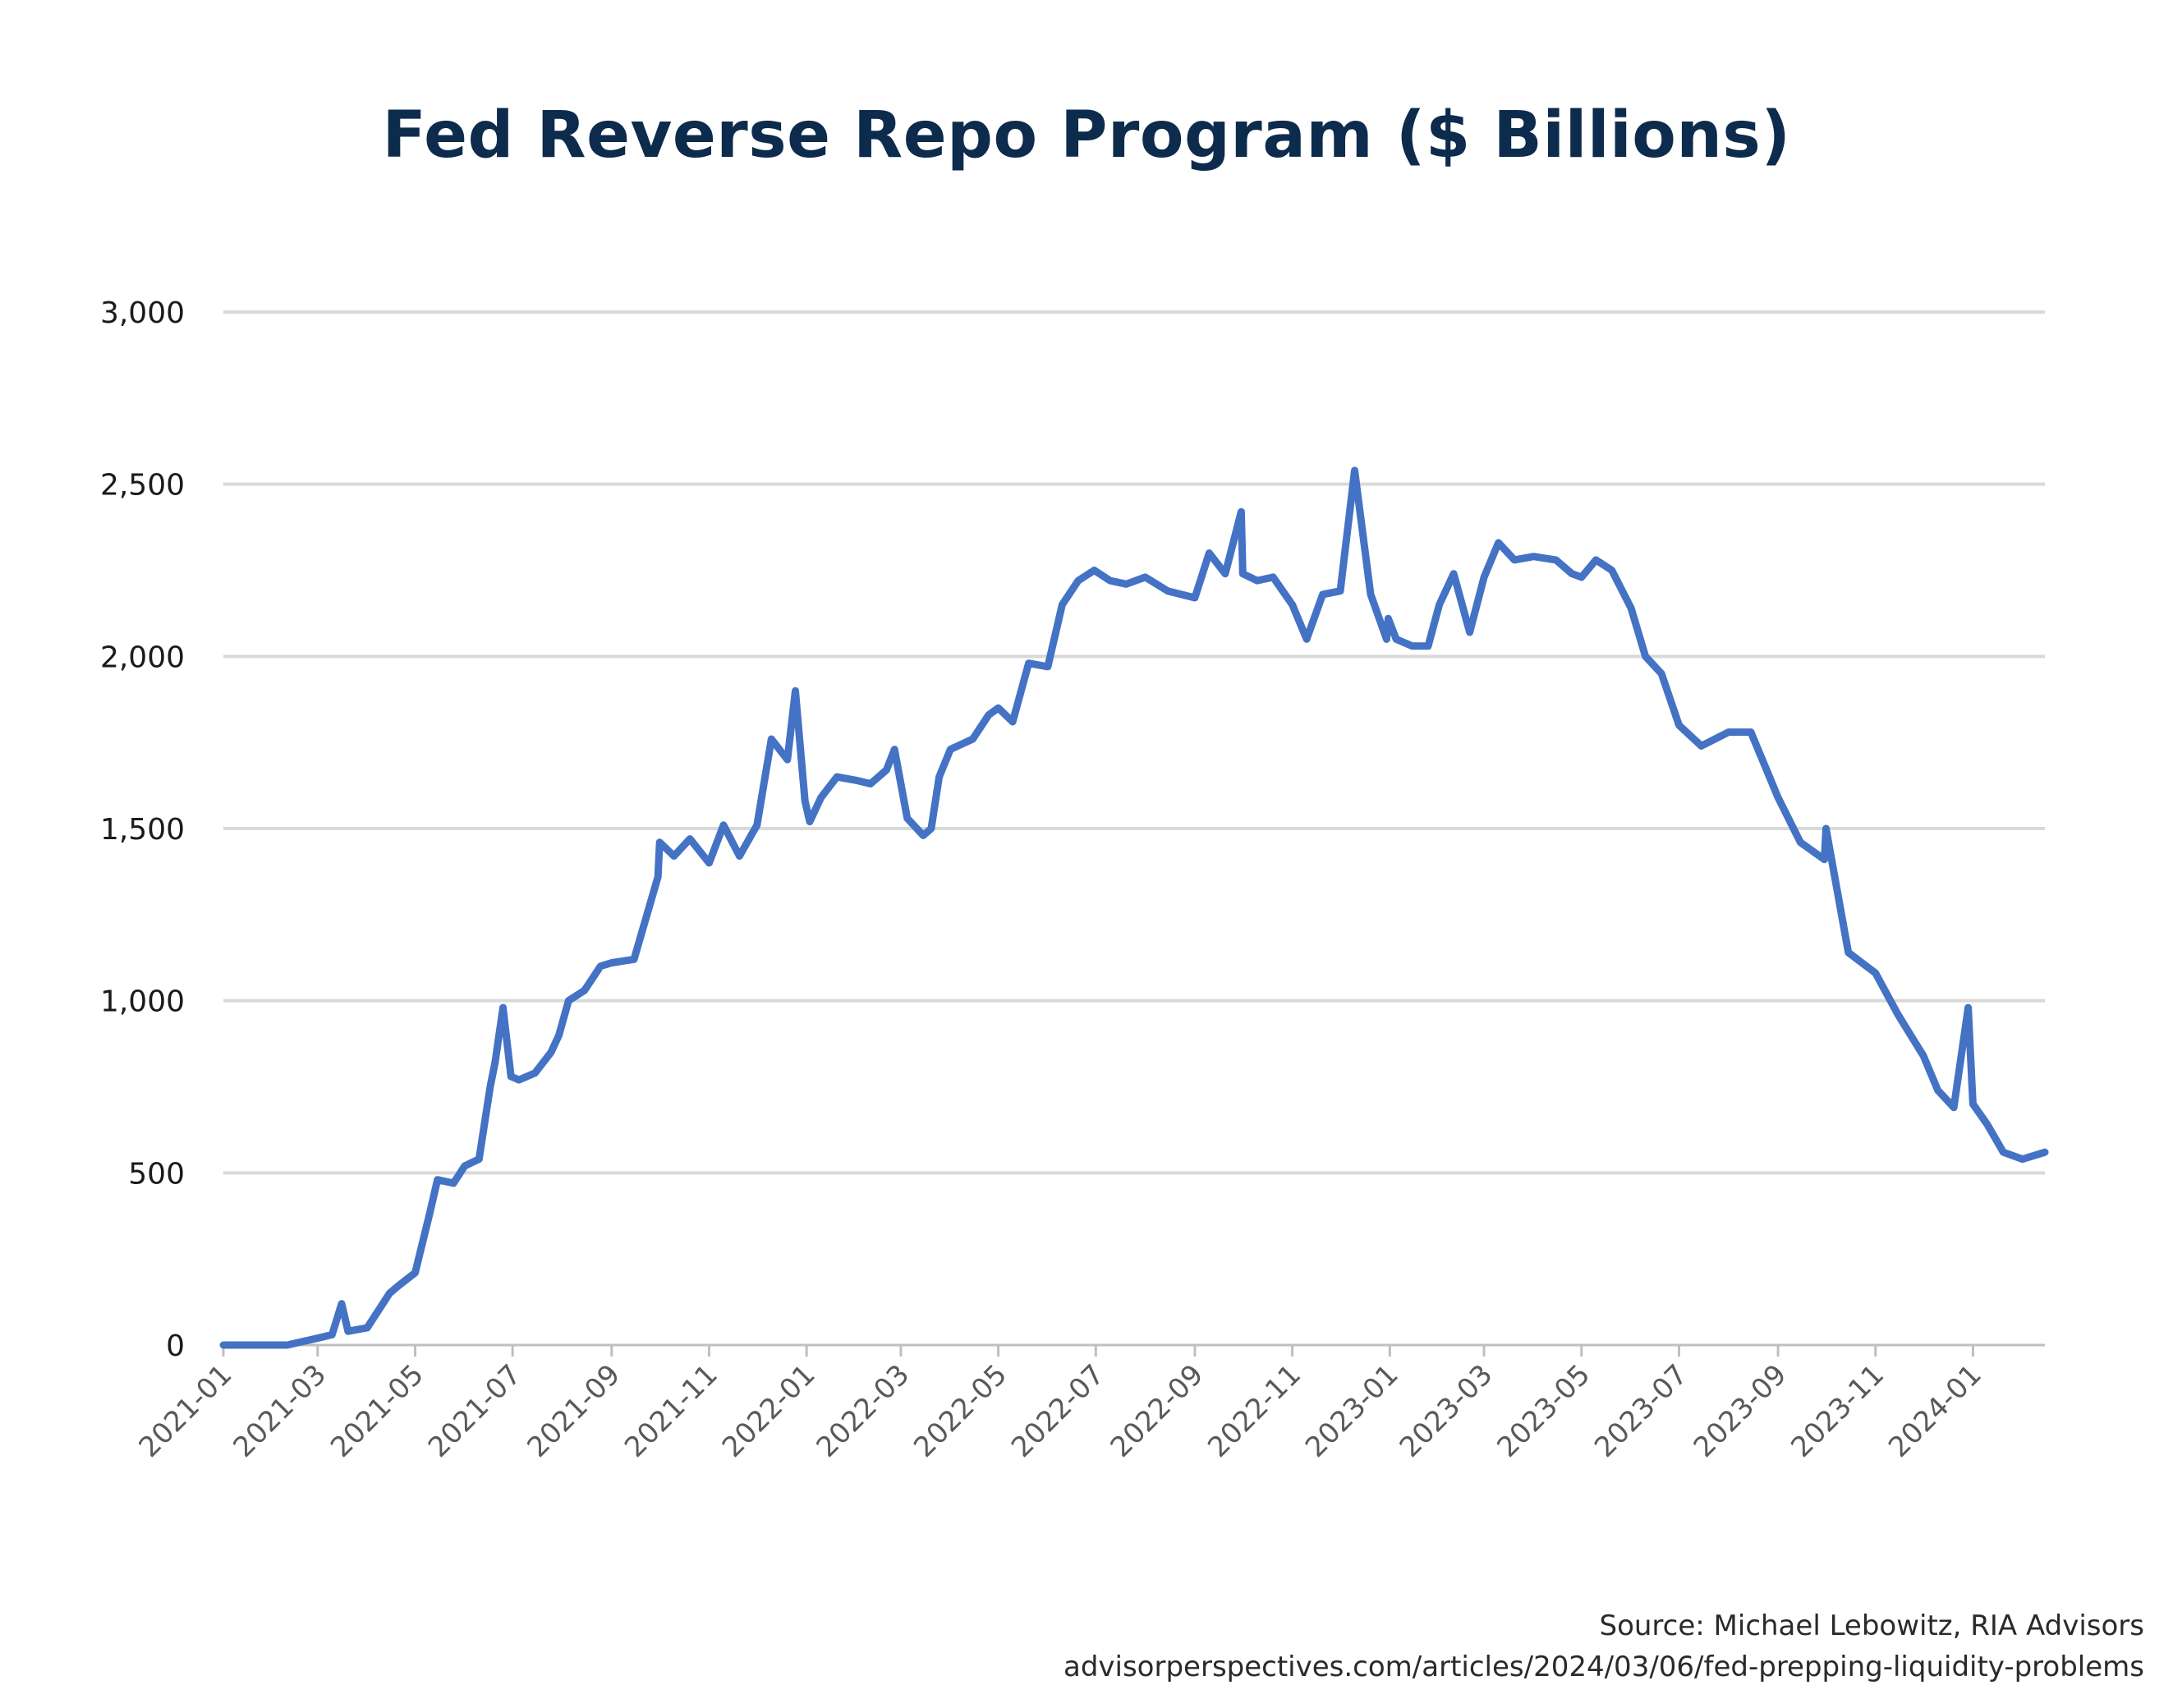 Image resolution: width=2173 pixels, height=1708 pixels. What do you see at coordinates (186, 1411) in the screenshot?
I see `x-tick-label: 2021-01` at bounding box center [186, 1411].